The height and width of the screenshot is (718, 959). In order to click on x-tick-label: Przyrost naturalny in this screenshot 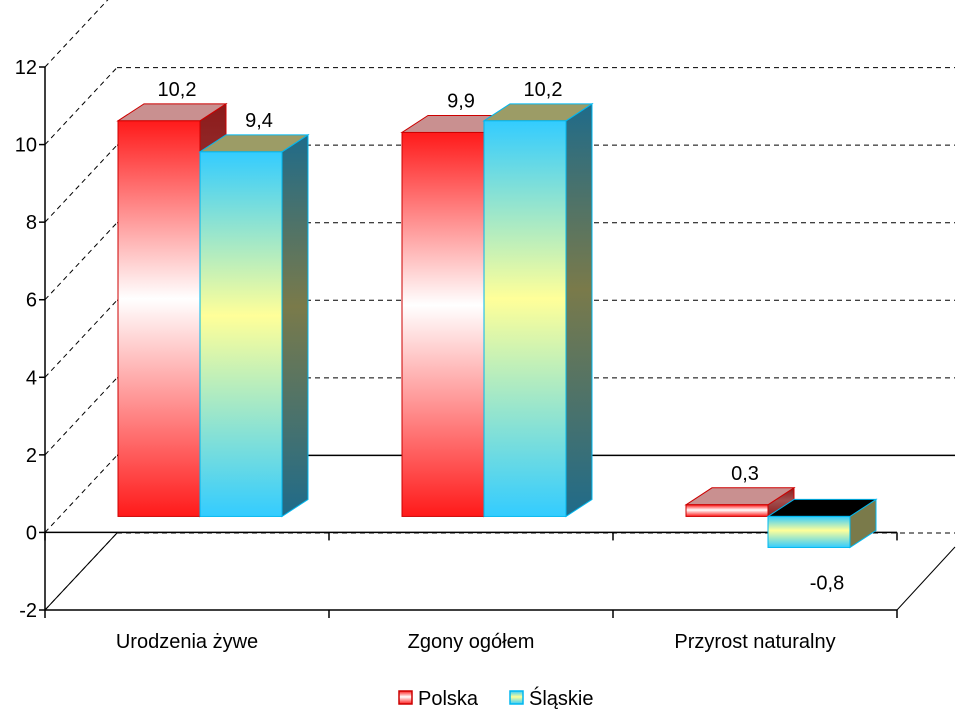, I will do `click(754, 642)`.